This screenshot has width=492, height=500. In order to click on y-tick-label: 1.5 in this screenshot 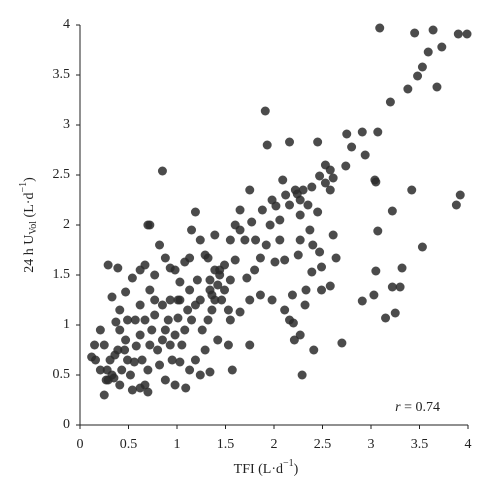, I will do `click(62, 274)`.